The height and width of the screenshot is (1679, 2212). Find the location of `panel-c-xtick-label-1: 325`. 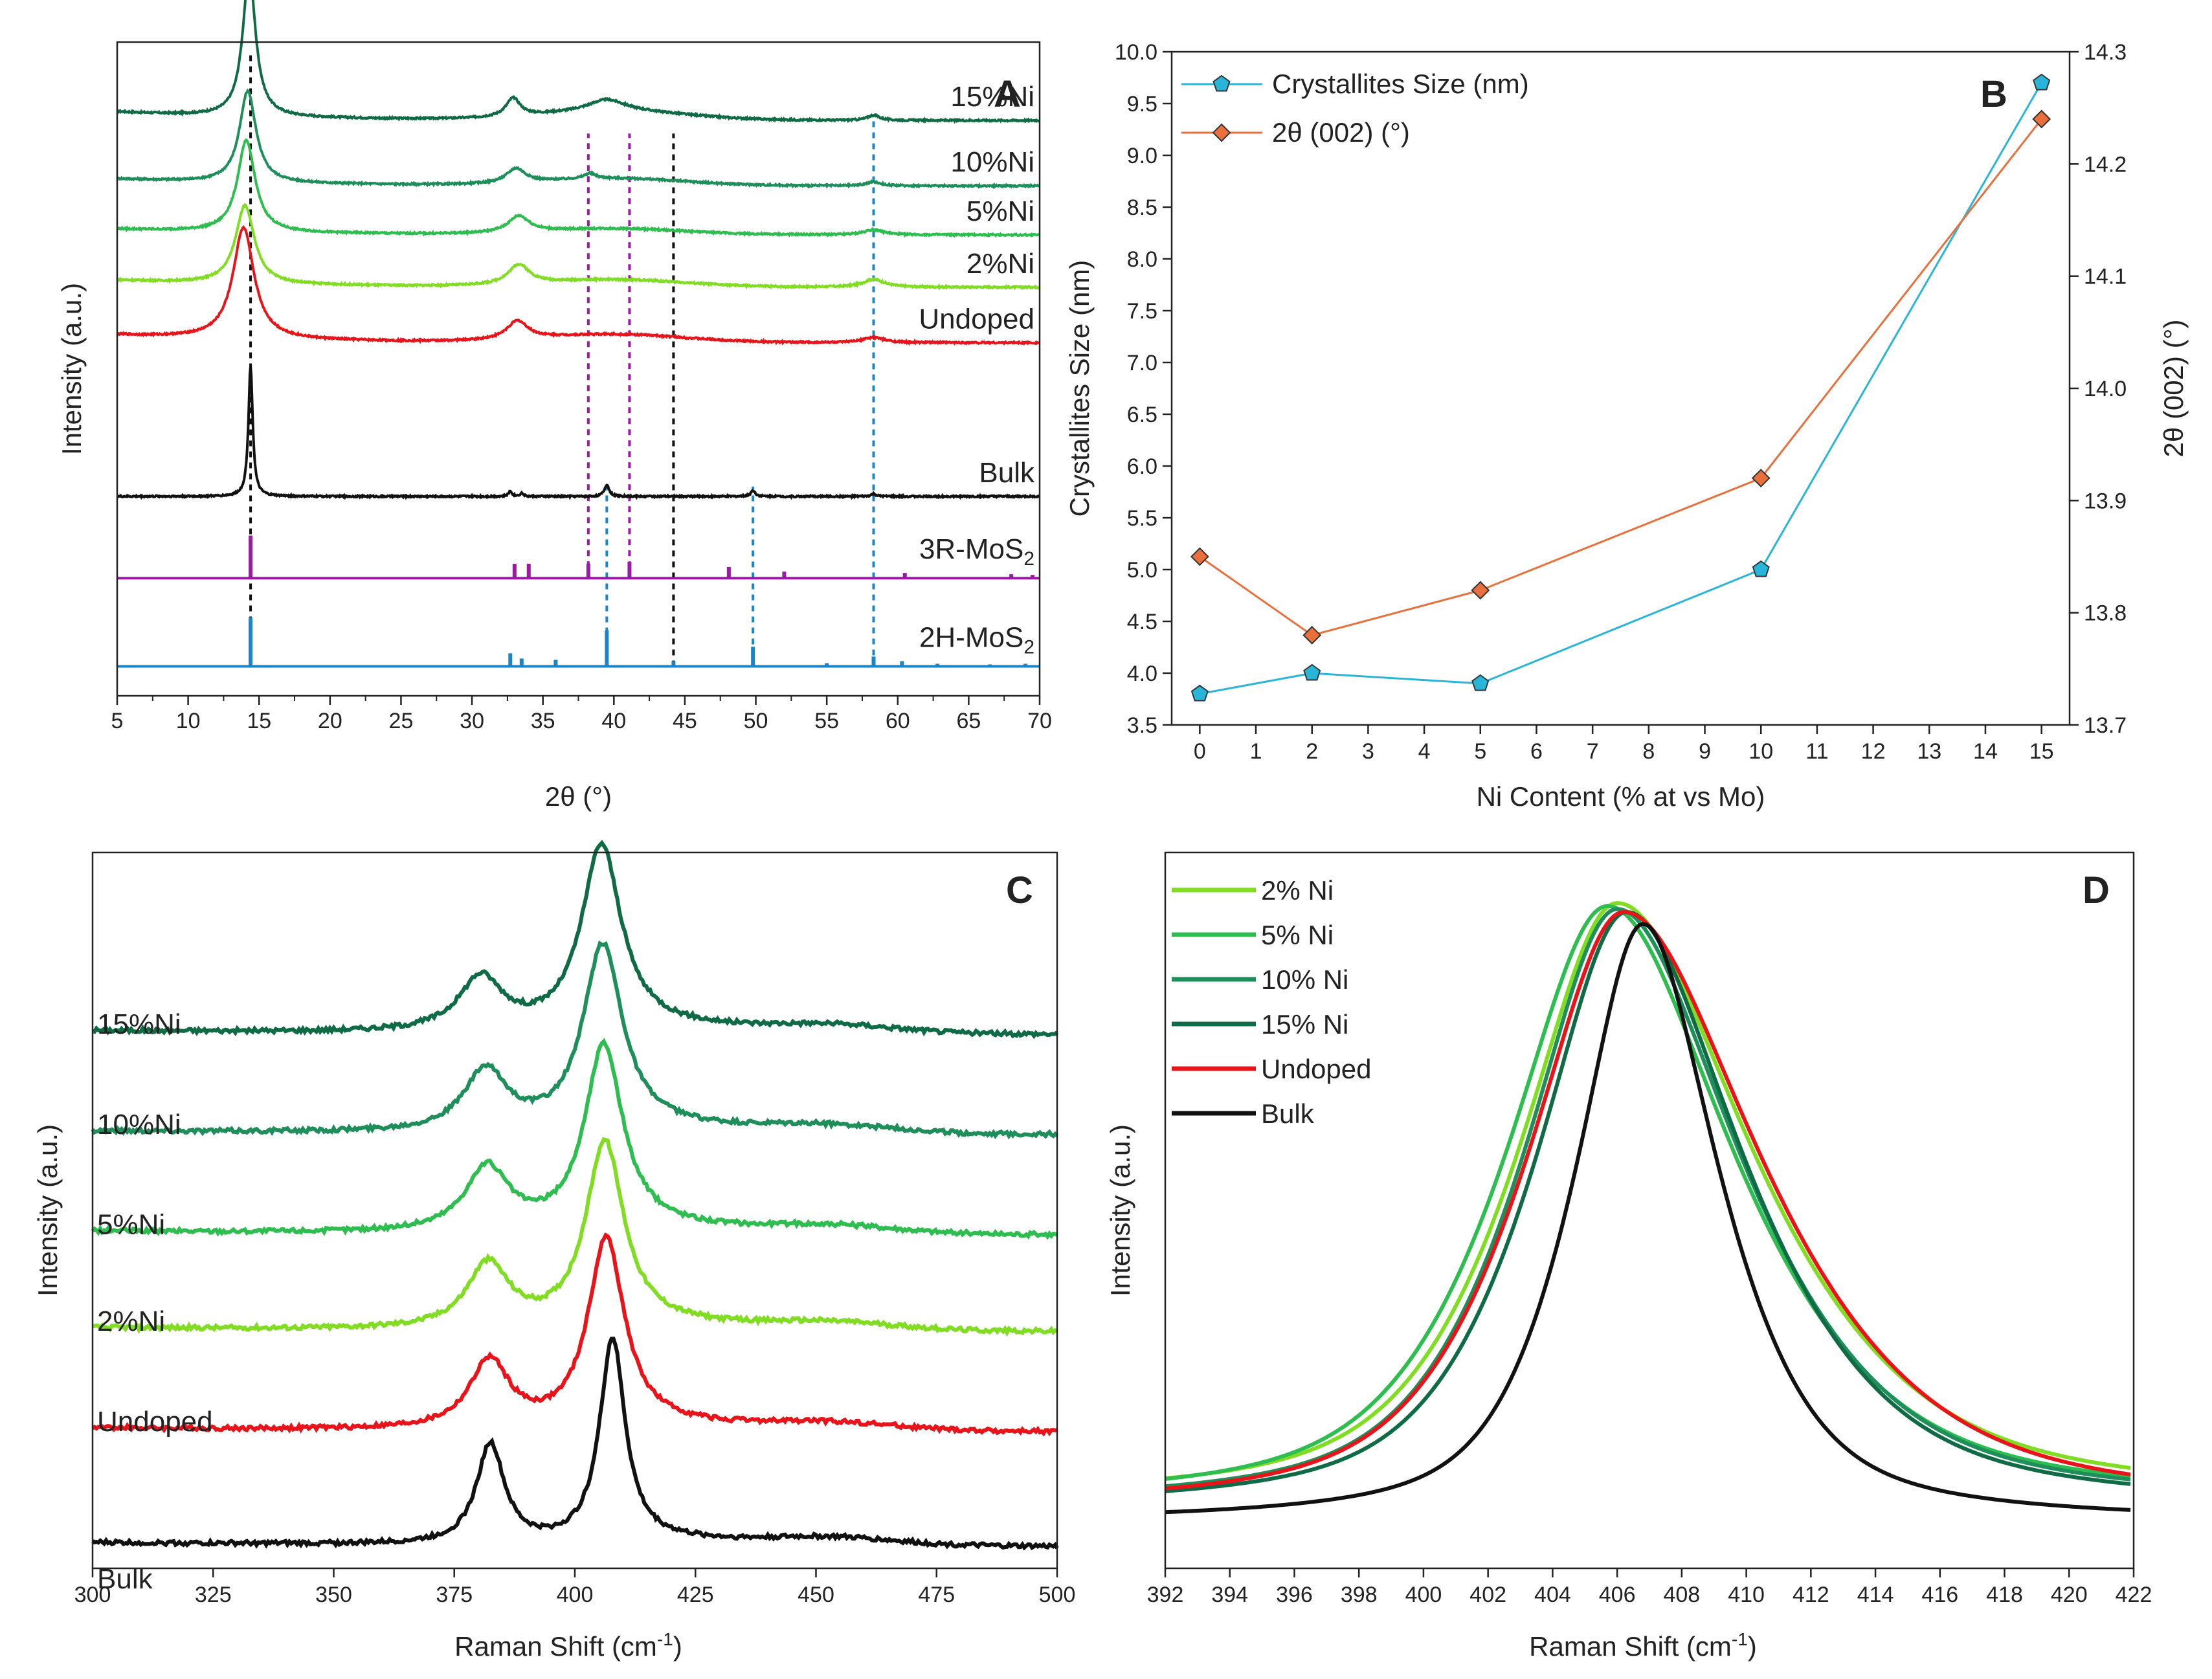

panel-c-xtick-label-1: 325 is located at coordinates (213, 1595).